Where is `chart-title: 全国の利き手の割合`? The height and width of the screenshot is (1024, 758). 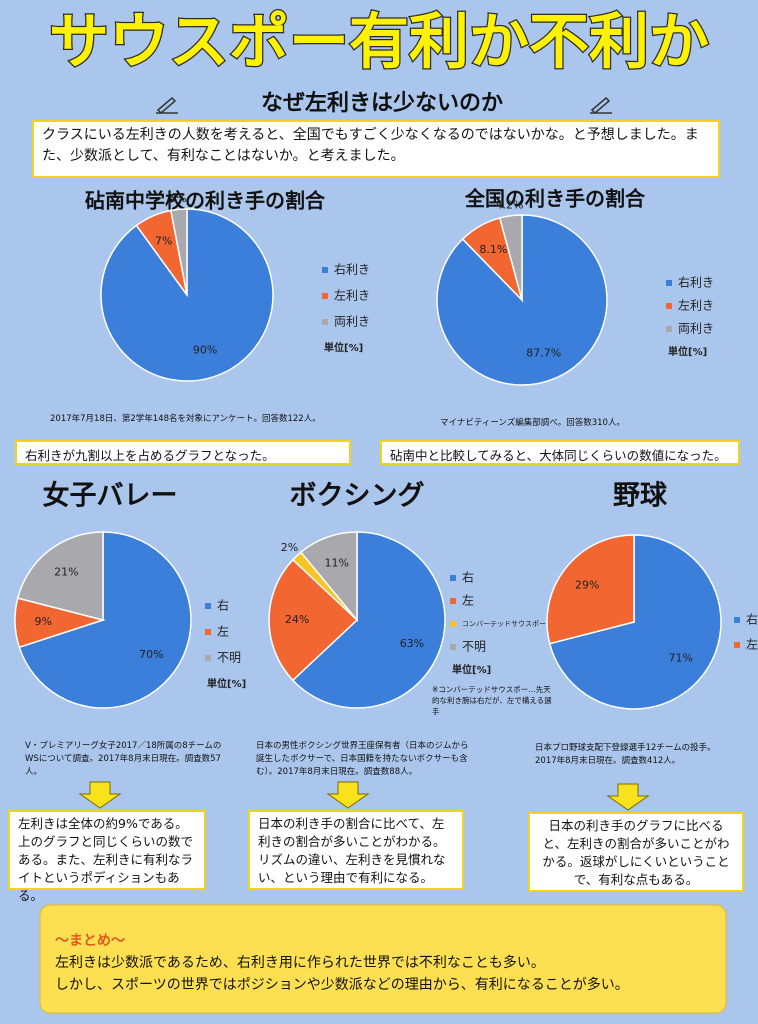
chart-title: 全国の利き手の割合 is located at coordinates (555, 199).